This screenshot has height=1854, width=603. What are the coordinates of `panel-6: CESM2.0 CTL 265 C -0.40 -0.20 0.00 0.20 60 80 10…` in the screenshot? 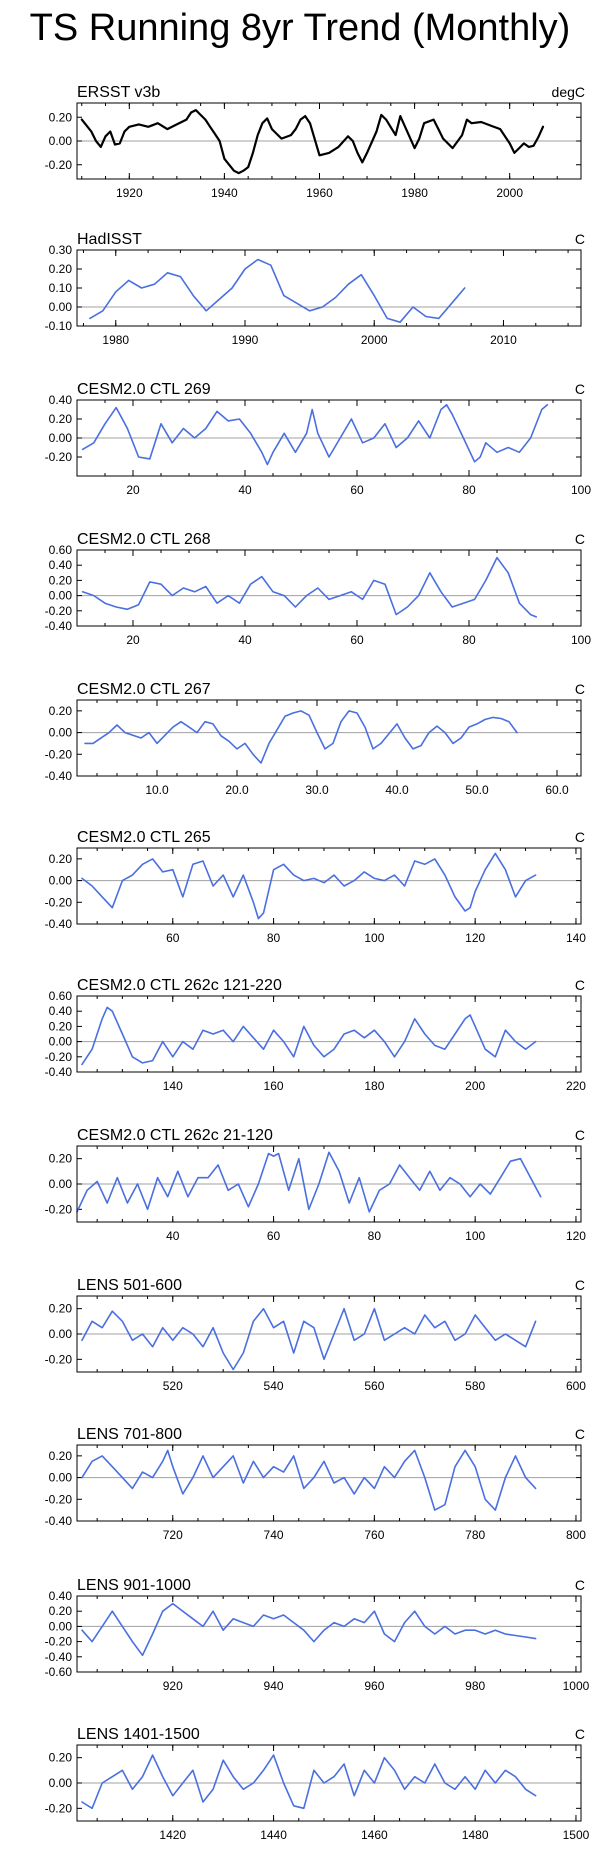 It's located at (316, 887).